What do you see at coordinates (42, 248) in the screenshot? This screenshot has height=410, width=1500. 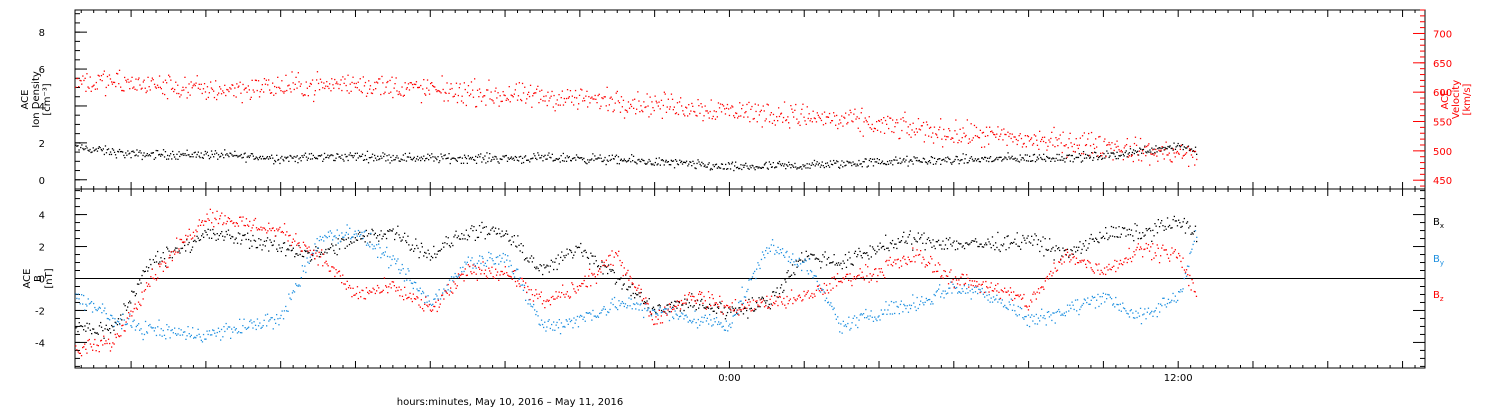 I see `y-tick-label: 2` at bounding box center [42, 248].